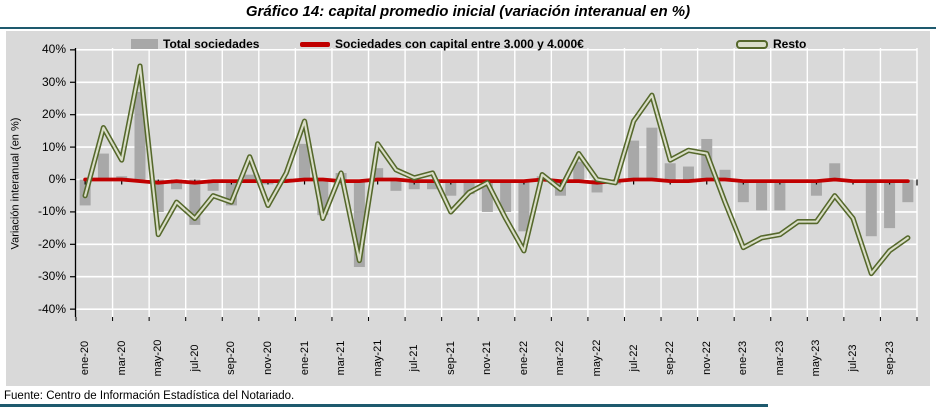 Image resolution: width=936 pixels, height=411 pixels. Describe the element at coordinates (633, 358) in the screenshot. I see `x-tick-label: jul-22` at that location.